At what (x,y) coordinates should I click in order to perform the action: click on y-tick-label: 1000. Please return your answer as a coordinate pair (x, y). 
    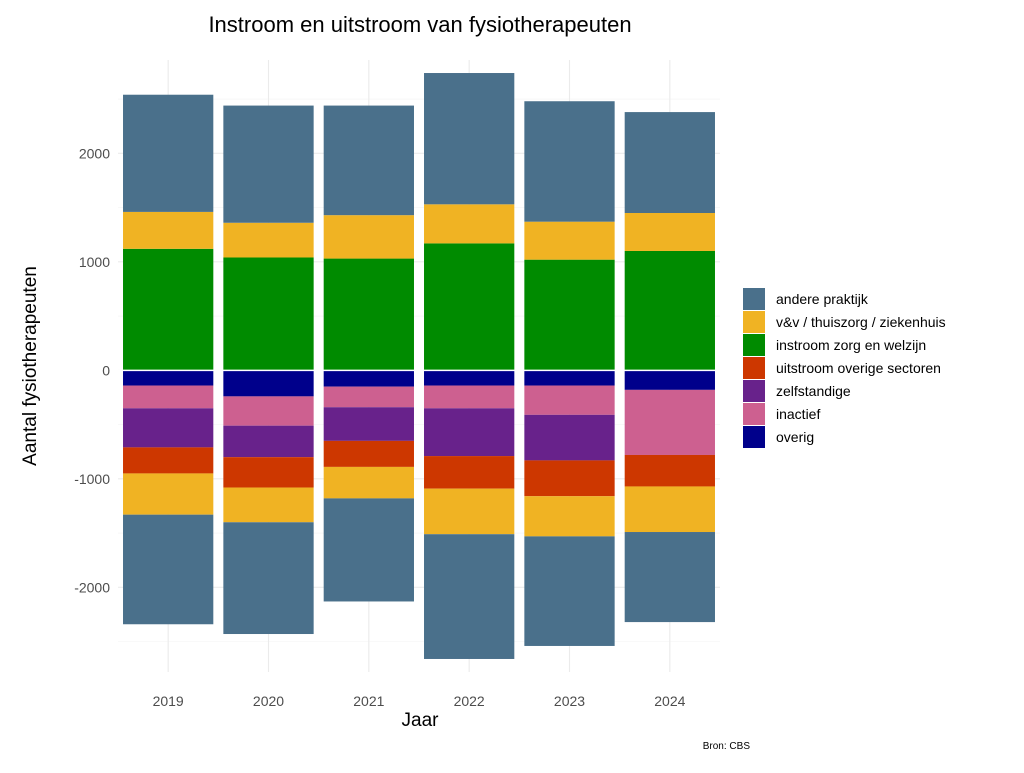
    Looking at the image, I should click on (94, 262).